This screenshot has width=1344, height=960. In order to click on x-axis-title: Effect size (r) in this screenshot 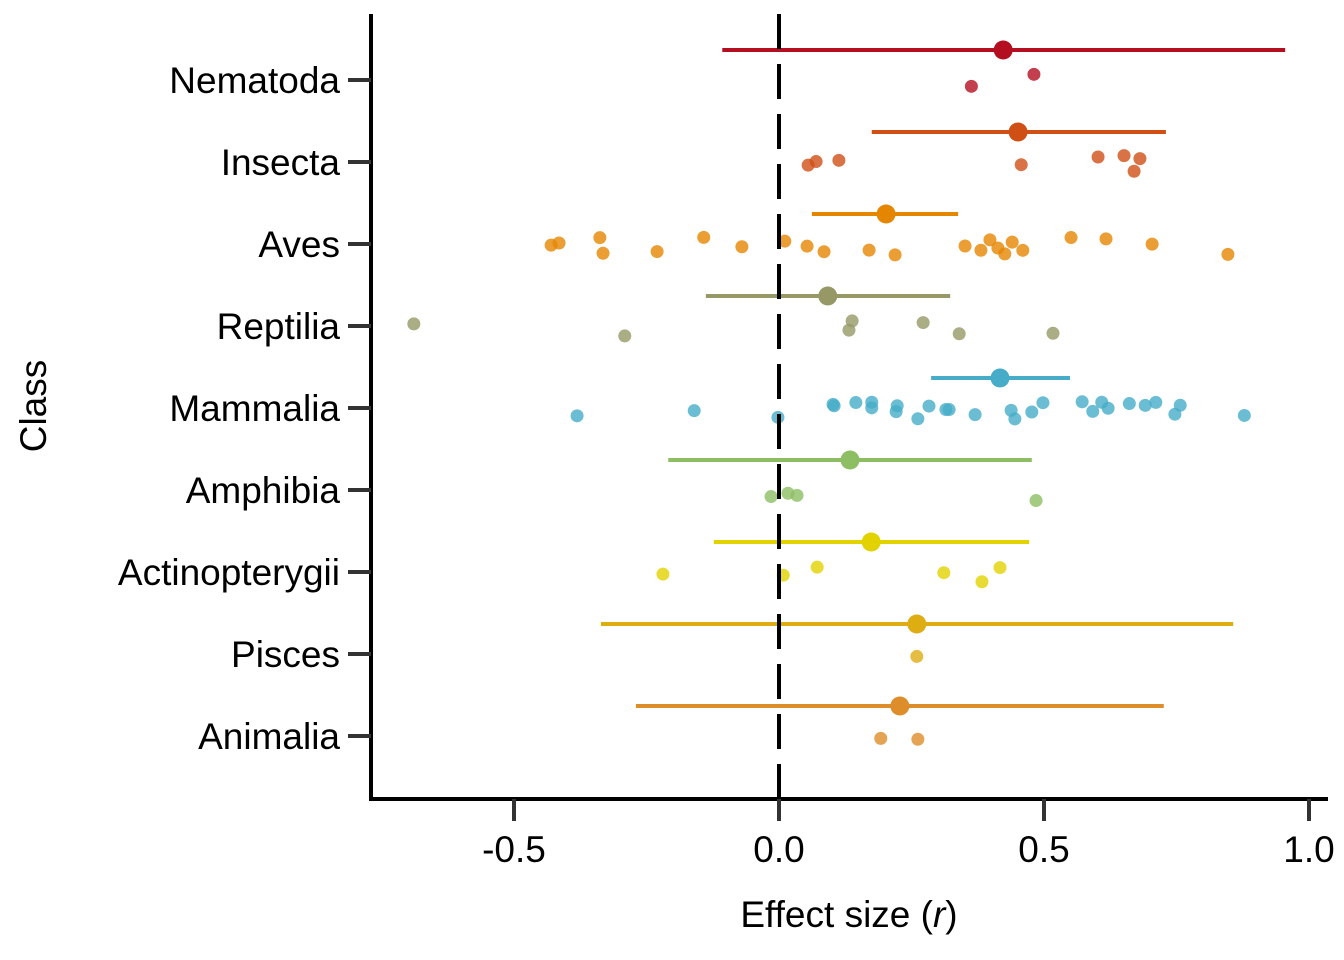, I will do `click(848, 914)`.